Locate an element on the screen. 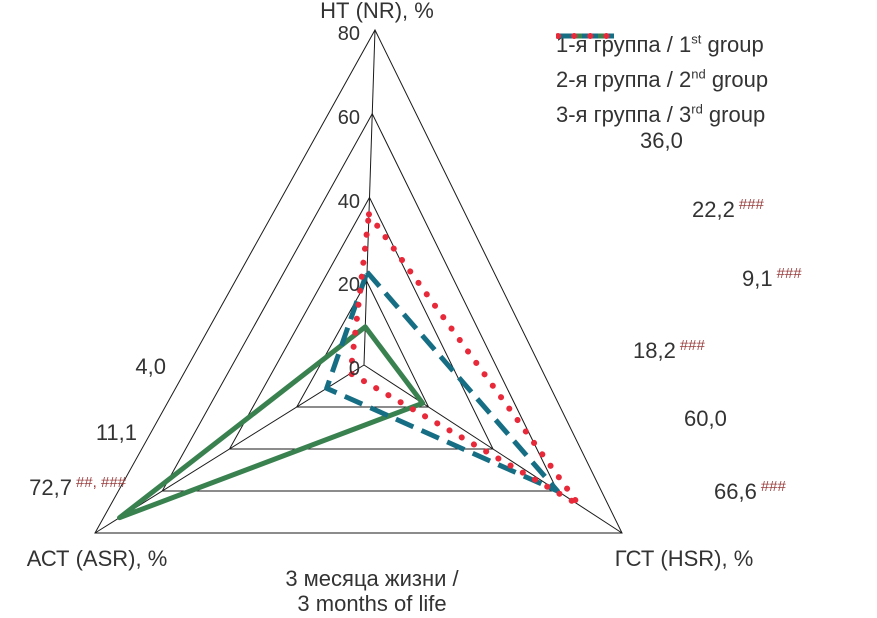  legend-line-group3-icon is located at coordinates (586, 36).